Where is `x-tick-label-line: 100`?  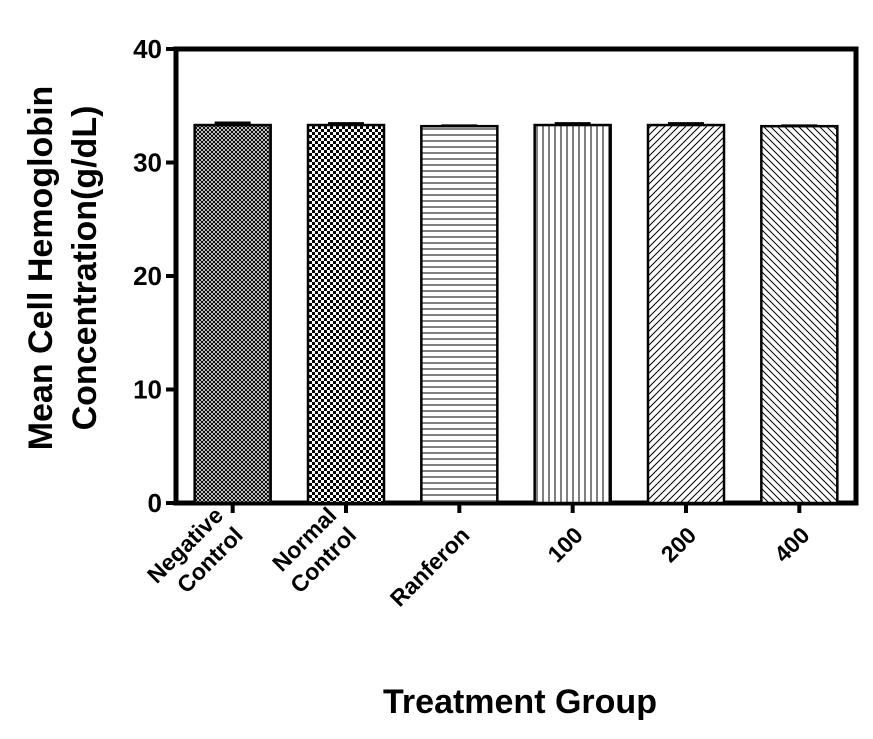 x-tick-label-line: 100 is located at coordinates (565, 545).